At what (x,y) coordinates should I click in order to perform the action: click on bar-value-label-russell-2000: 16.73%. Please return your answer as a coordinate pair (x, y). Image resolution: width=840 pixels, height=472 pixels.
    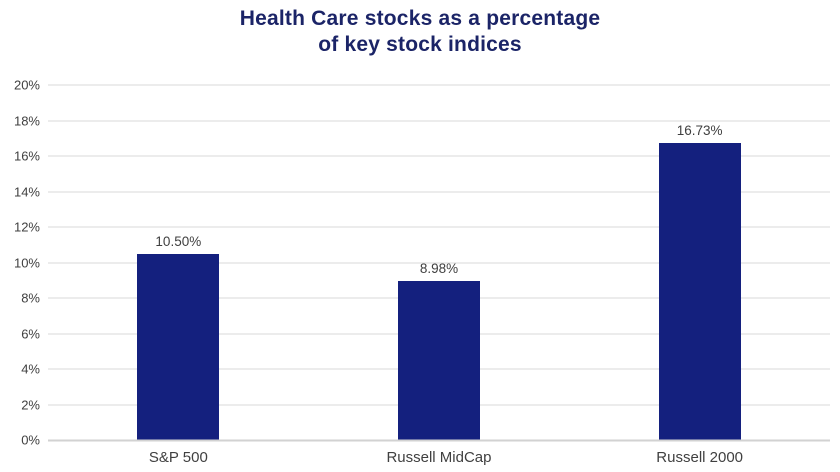
    Looking at the image, I should click on (699, 131).